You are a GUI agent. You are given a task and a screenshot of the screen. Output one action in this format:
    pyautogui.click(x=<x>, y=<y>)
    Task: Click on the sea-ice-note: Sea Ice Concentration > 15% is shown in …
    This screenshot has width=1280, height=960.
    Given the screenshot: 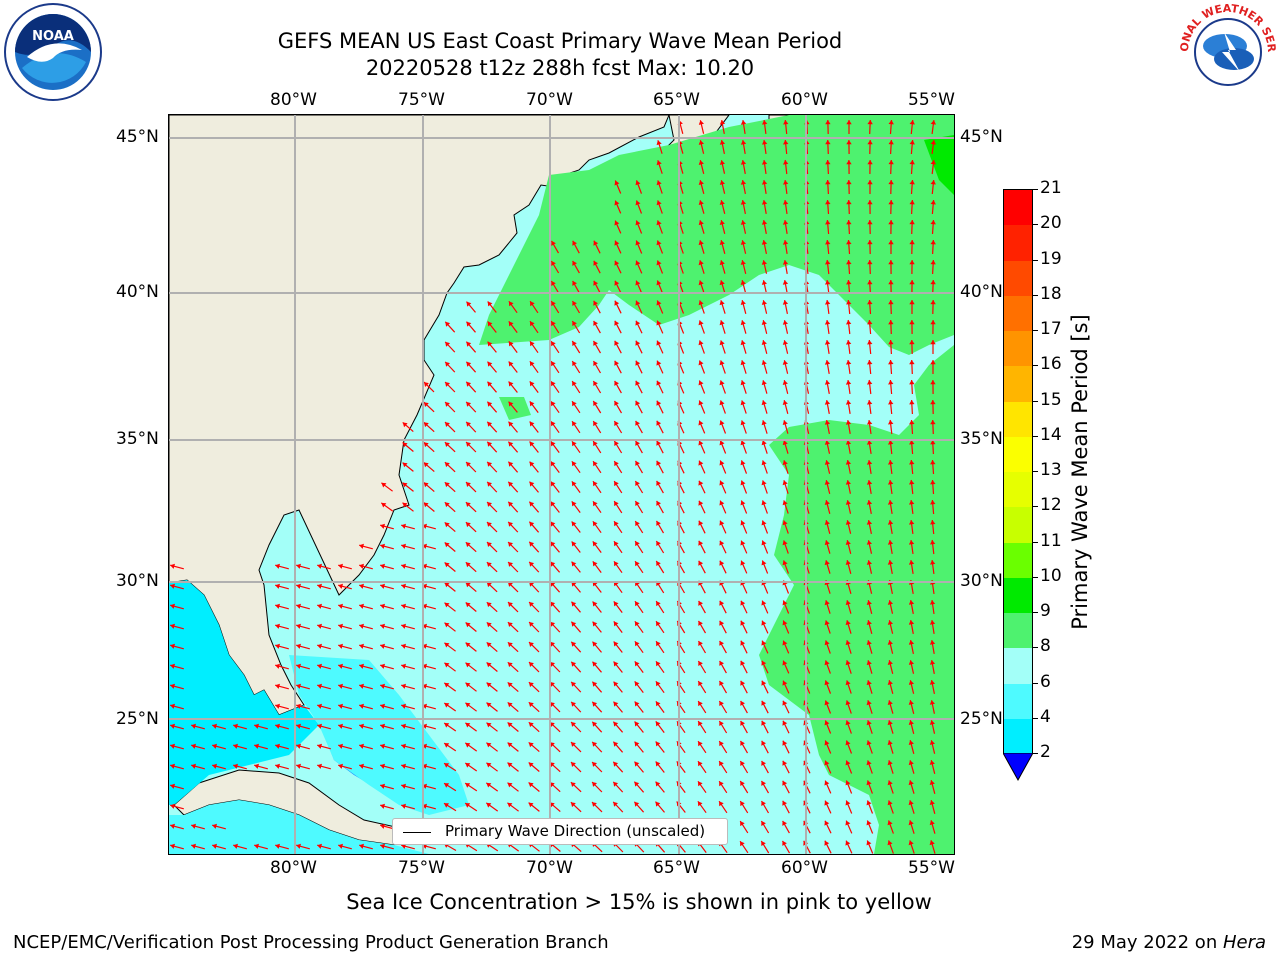 What is the action you would take?
    pyautogui.click(x=639, y=902)
    